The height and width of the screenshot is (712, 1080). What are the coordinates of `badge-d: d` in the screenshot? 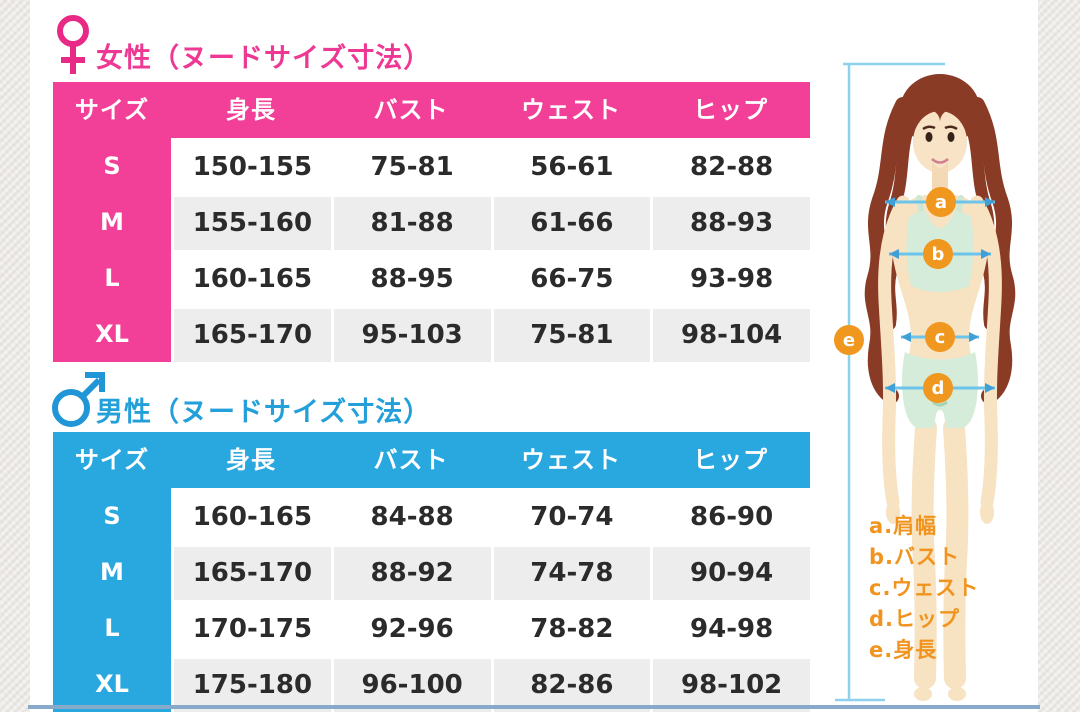 It's located at (938, 388).